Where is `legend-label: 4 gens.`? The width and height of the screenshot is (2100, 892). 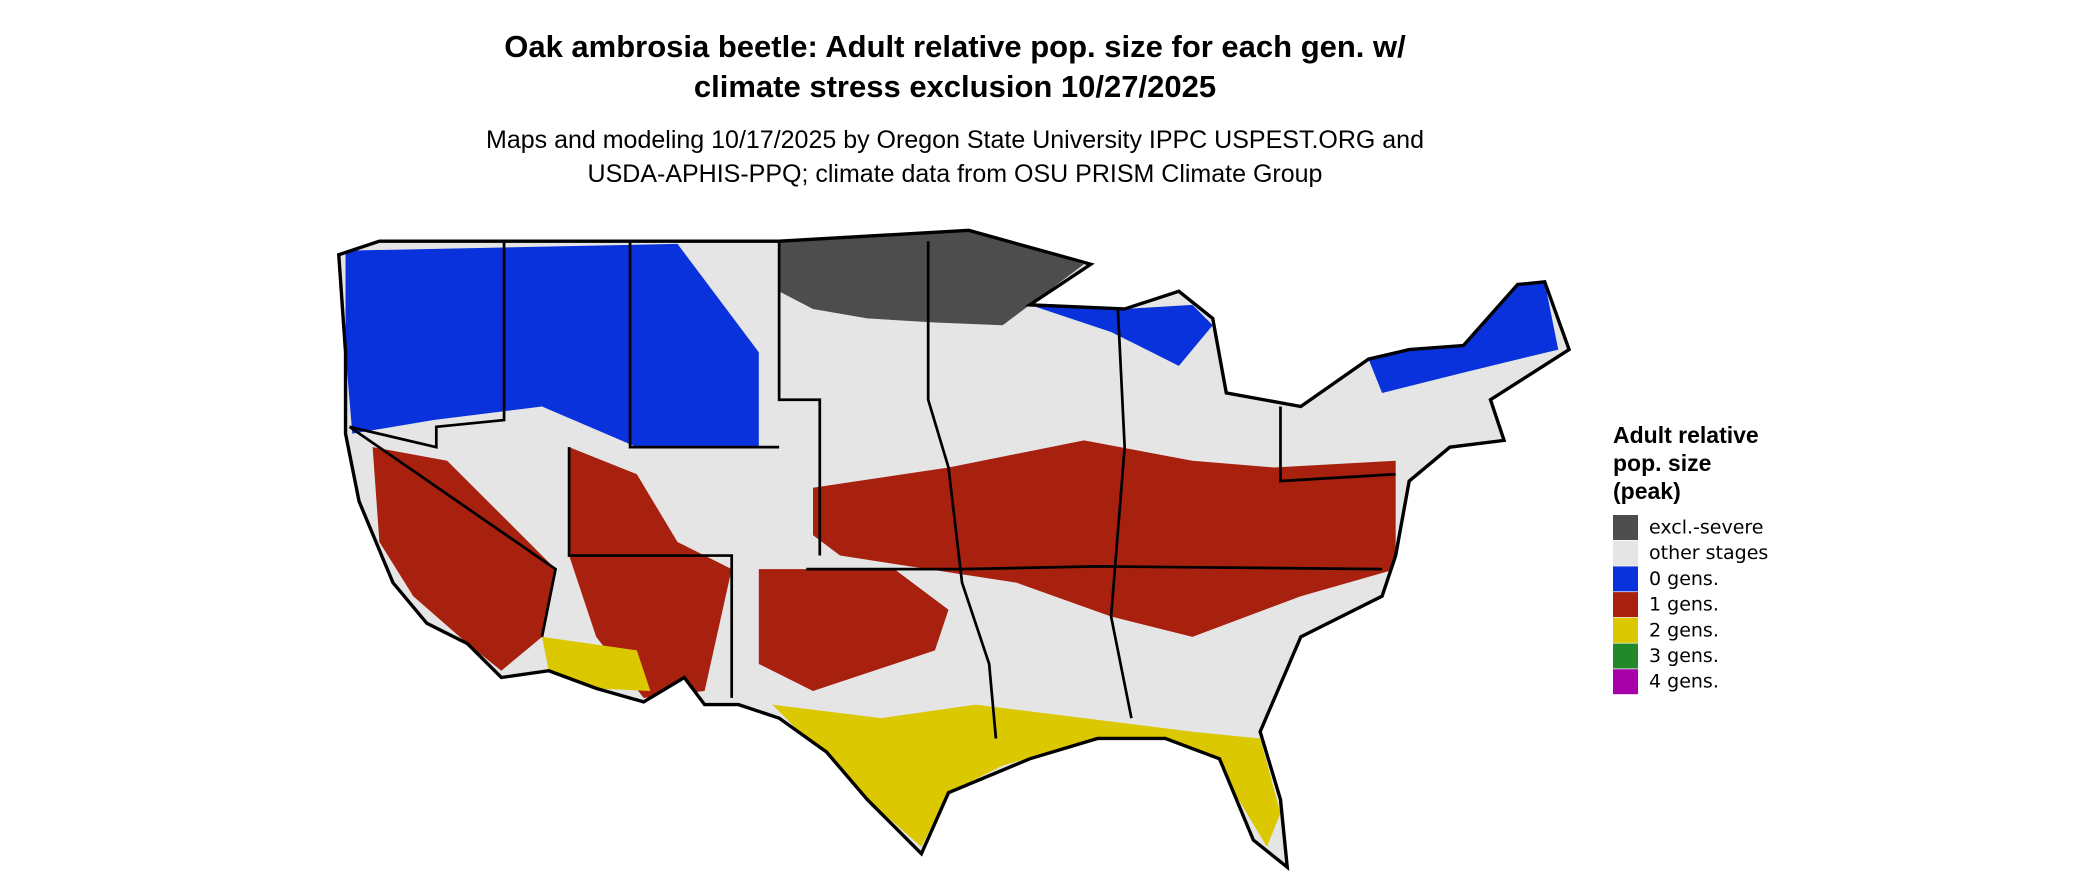 legend-label: 4 gens. is located at coordinates (1684, 682).